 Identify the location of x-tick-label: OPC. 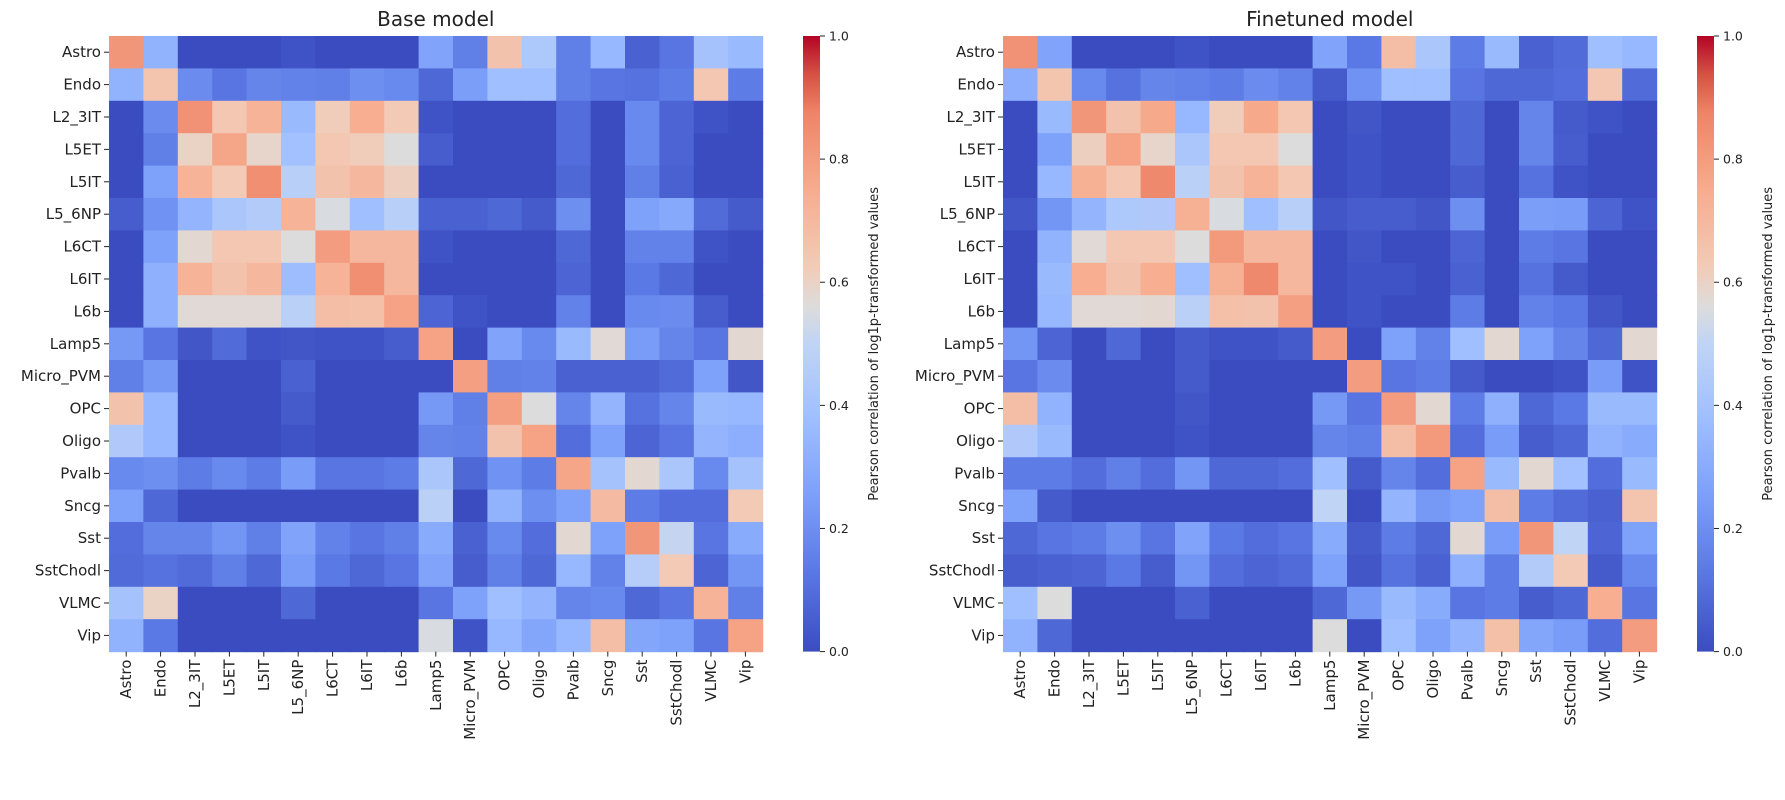
(505, 675).